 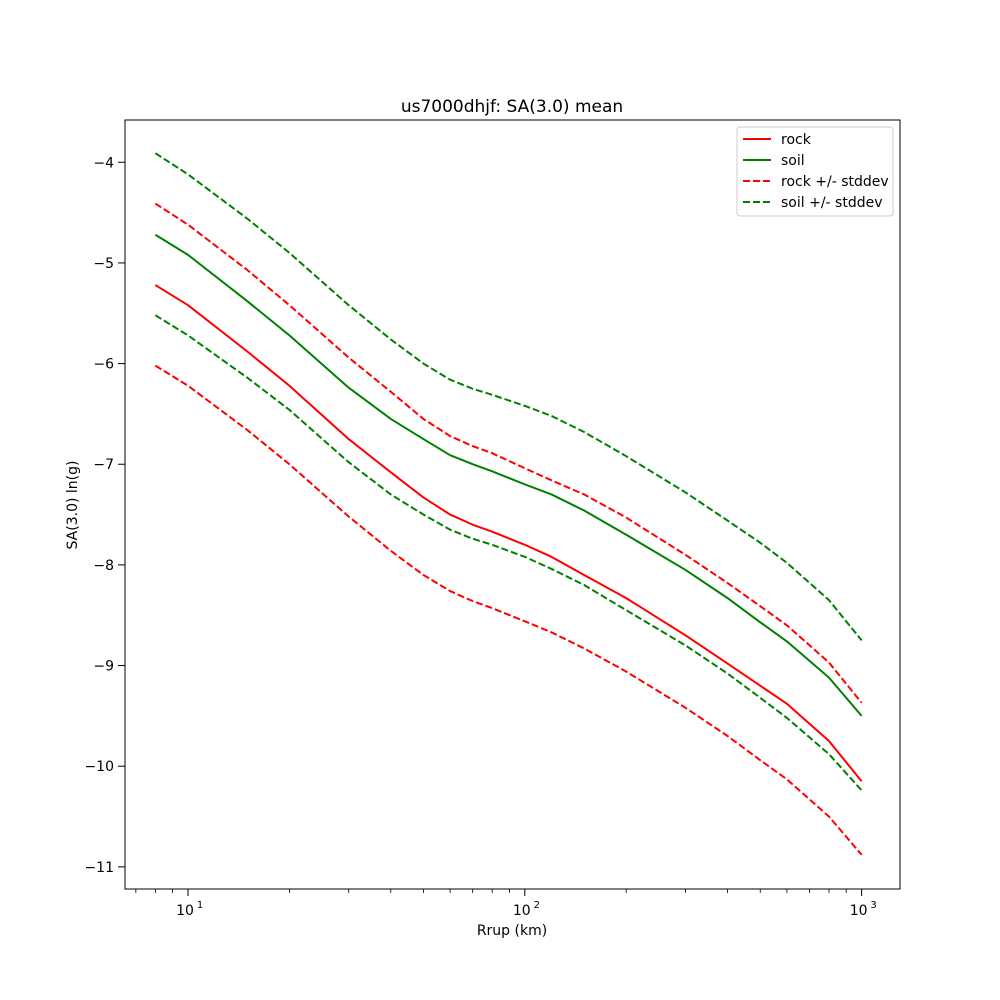 I want to click on y-tick-label: −4, so click(x=103, y=163).